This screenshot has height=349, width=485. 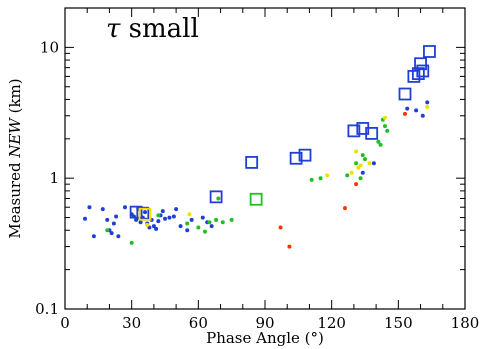 I want to click on y-axis-title-part: Measured, so click(x=15, y=198).